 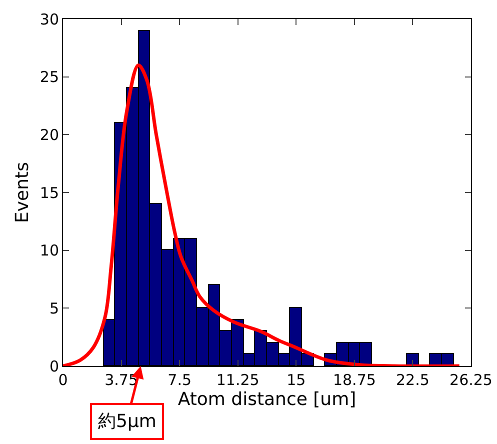 I want to click on y-tick-label: 15, so click(x=49, y=193).